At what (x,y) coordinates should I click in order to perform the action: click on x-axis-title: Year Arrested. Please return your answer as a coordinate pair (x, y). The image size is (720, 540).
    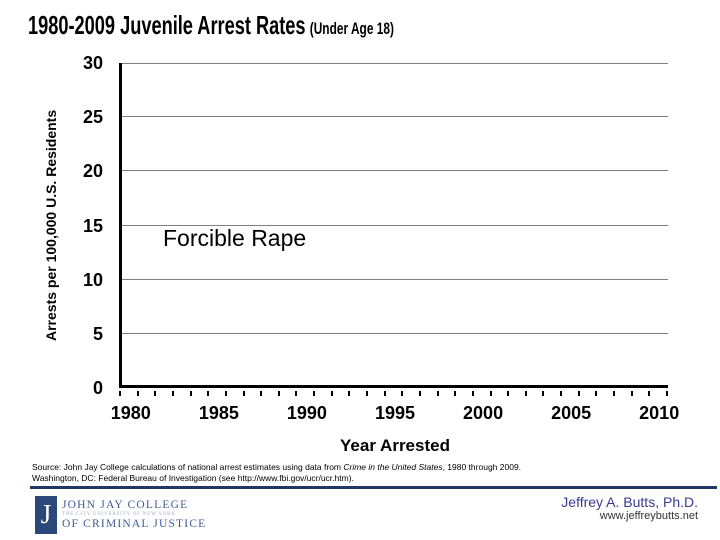
    Looking at the image, I should click on (395, 445).